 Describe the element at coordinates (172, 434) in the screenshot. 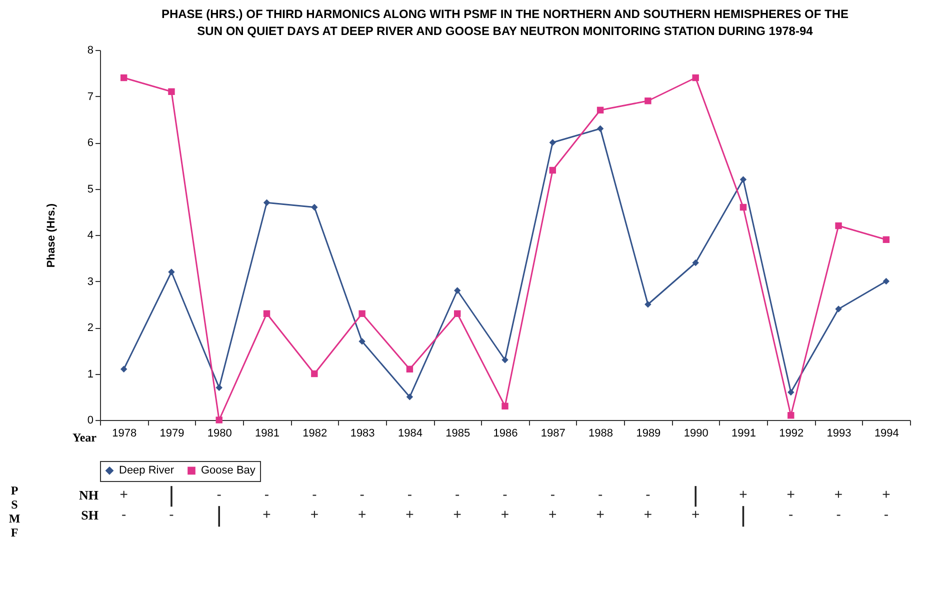

I see `x-tick-label: 1979` at that location.